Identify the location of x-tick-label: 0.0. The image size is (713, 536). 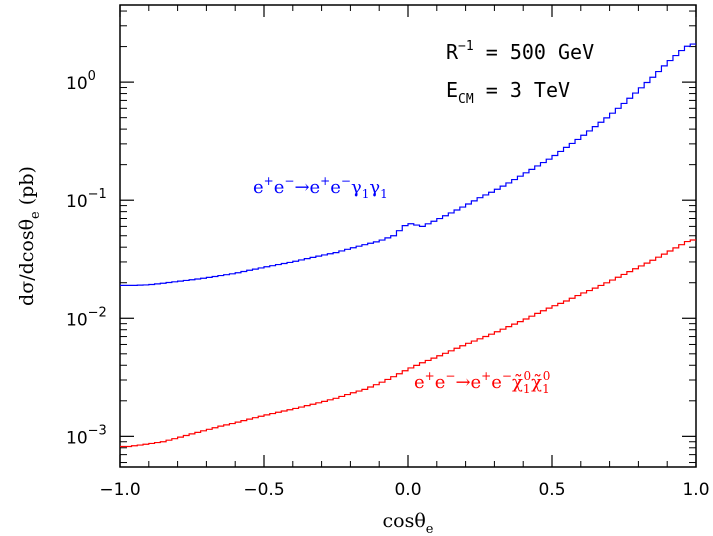
(407, 490).